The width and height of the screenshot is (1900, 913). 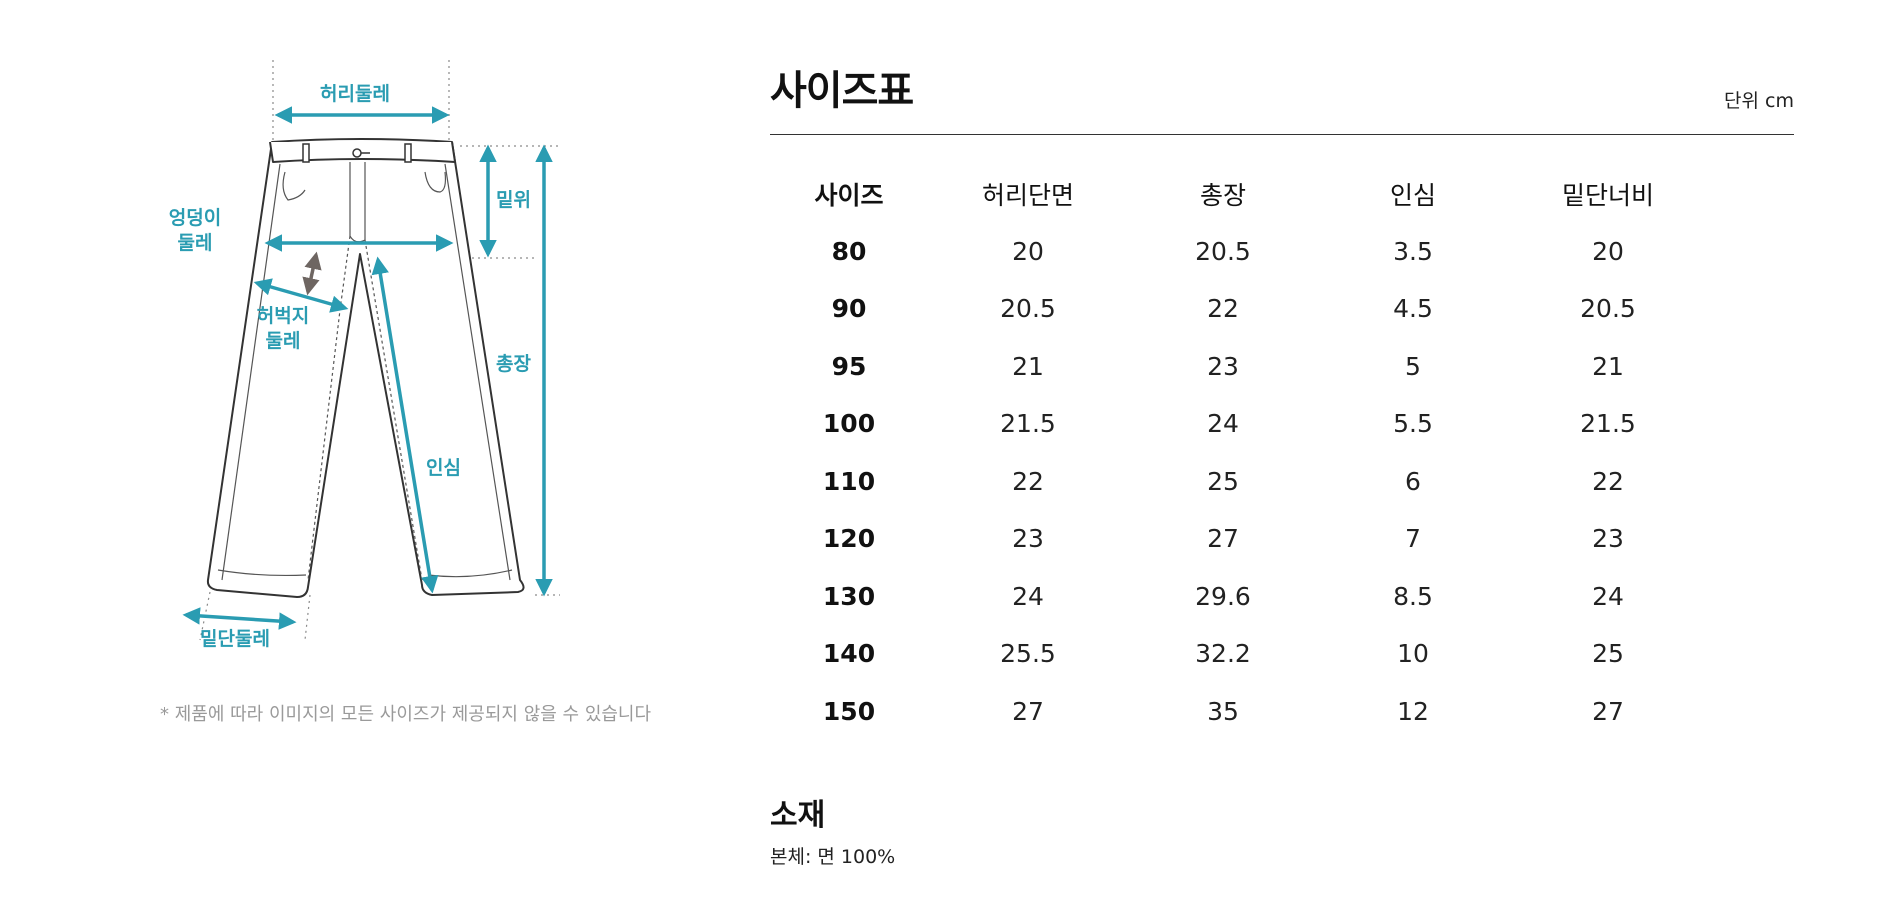 I want to click on table-cell: 10, so click(x=1413, y=654).